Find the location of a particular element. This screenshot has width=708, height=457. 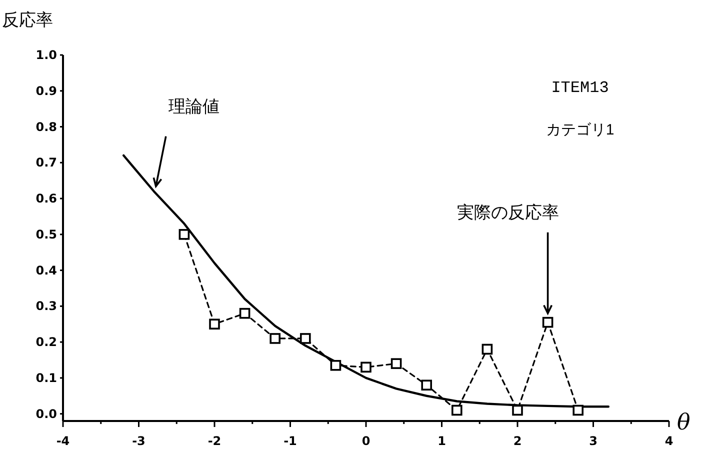

y-tick-label: 0.8 is located at coordinates (46, 127).